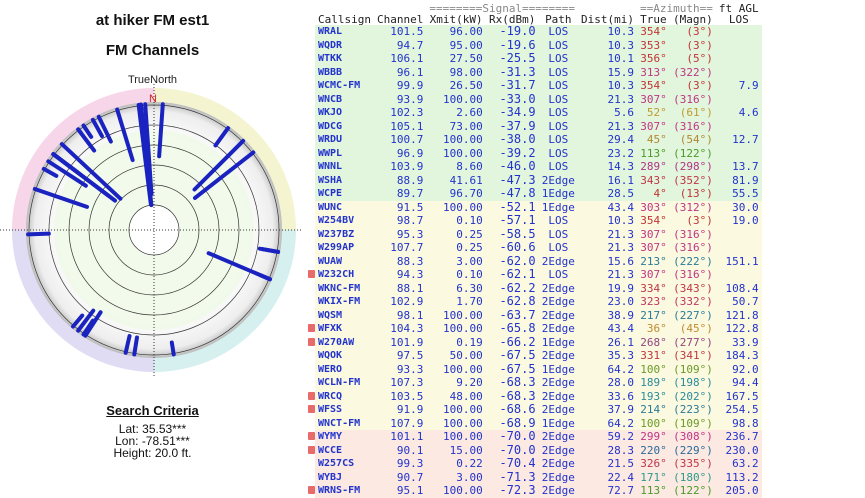 Image resolution: width=865 pixels, height=498 pixels. I want to click on cell-callsign: WCLN-FM, so click(344, 383).